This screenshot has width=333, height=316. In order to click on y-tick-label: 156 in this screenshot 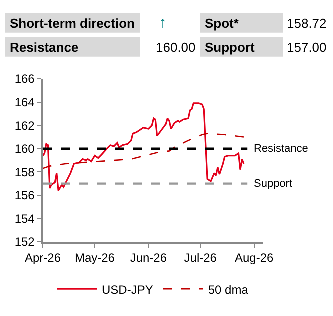, I will do `click(25, 195)`.